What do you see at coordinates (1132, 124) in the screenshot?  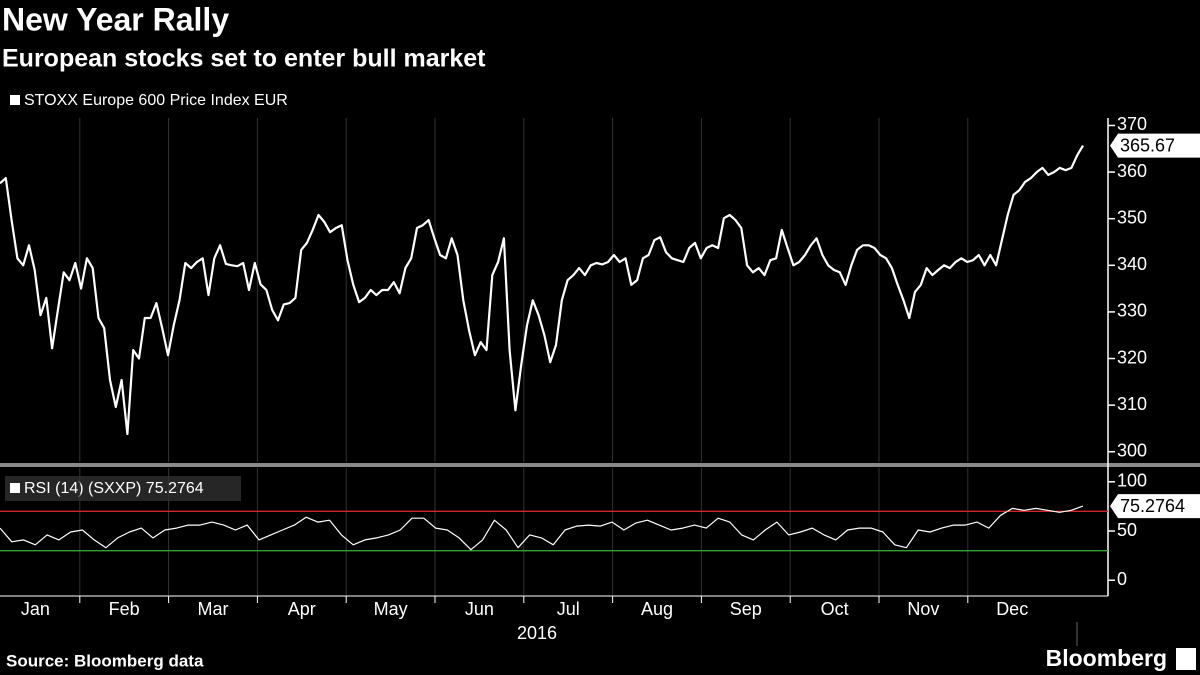 I see `y-tick-label: 370` at bounding box center [1132, 124].